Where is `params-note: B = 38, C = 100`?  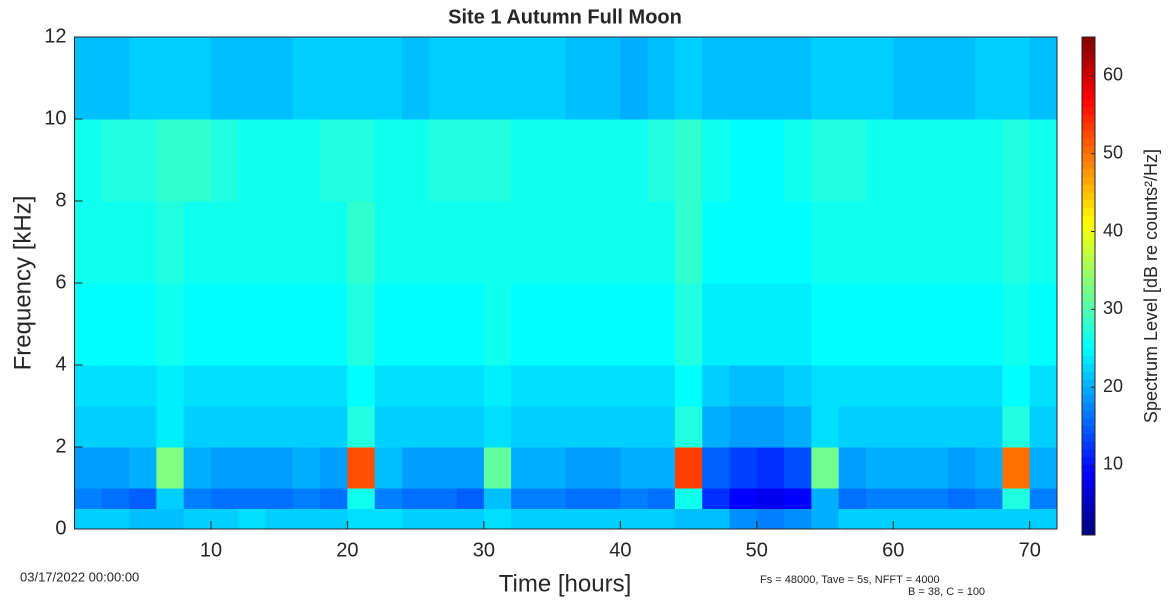 params-note: B = 38, C = 100 is located at coordinates (946, 592).